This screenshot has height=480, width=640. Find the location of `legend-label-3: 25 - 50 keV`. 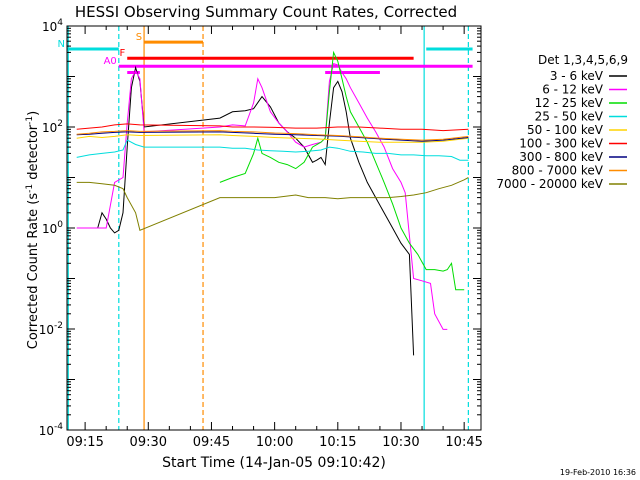

legend-label-3: 25 - 50 keV is located at coordinates (569, 117).